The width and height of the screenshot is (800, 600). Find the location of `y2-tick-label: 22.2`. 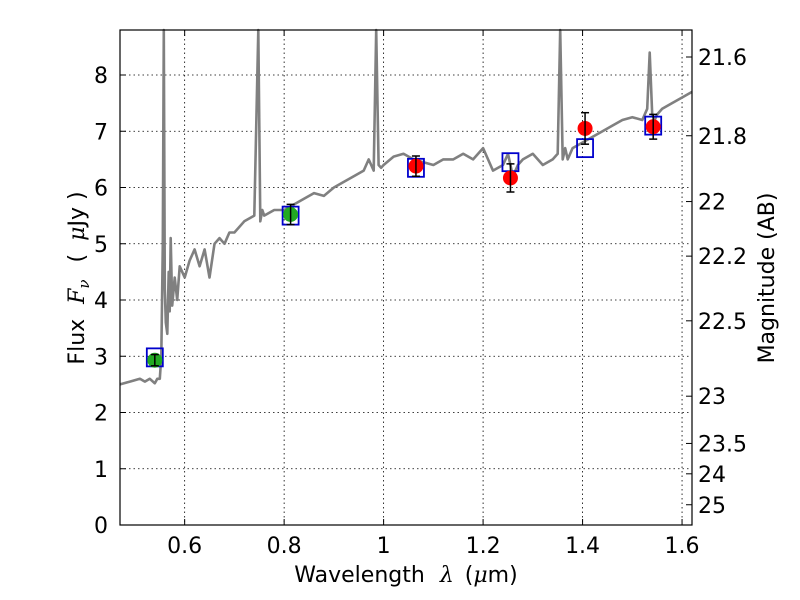

y2-tick-label: 22.2 is located at coordinates (722, 257).